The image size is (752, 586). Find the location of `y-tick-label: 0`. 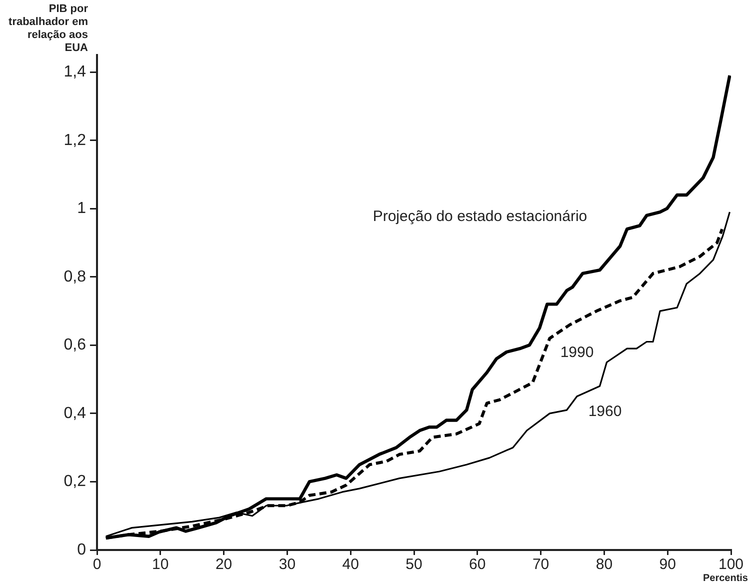

y-tick-label: 0 is located at coordinates (81, 549).